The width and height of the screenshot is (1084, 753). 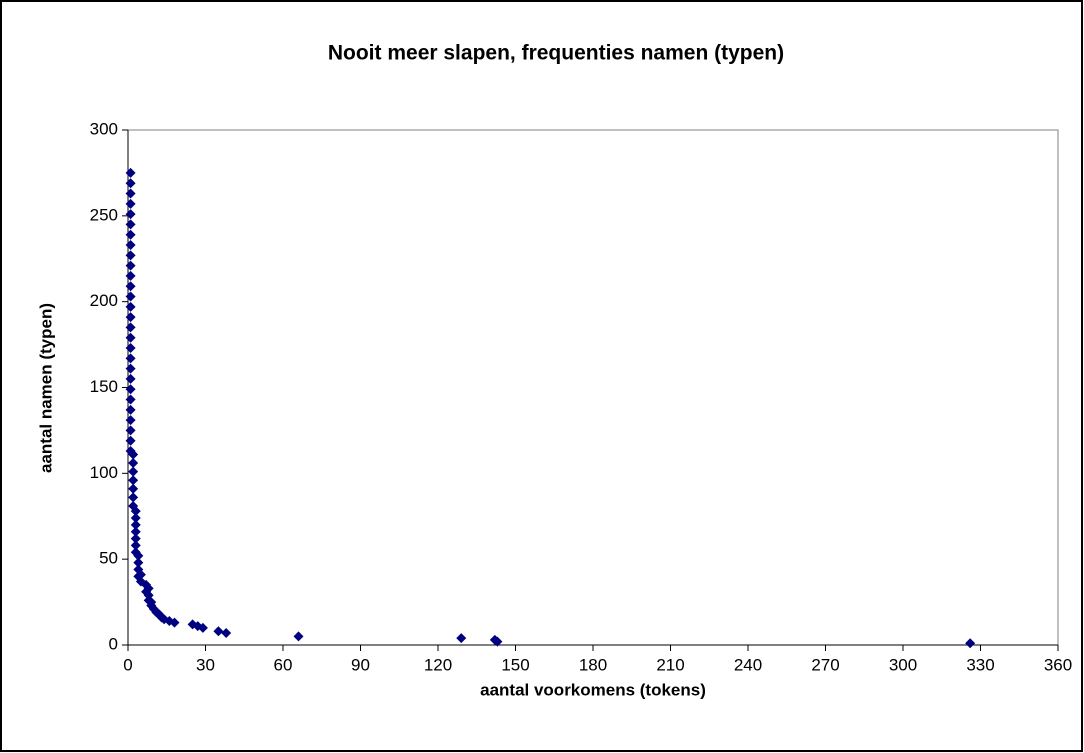 I want to click on y-tick-label: 200, so click(x=104, y=300).